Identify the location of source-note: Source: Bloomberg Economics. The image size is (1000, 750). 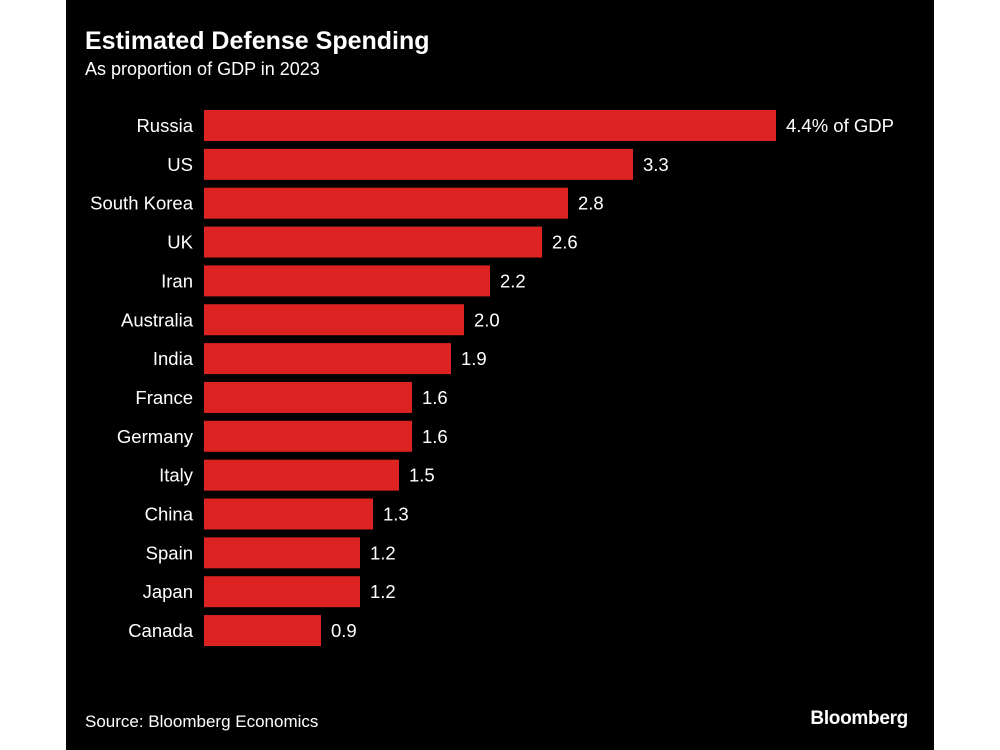
(202, 721).